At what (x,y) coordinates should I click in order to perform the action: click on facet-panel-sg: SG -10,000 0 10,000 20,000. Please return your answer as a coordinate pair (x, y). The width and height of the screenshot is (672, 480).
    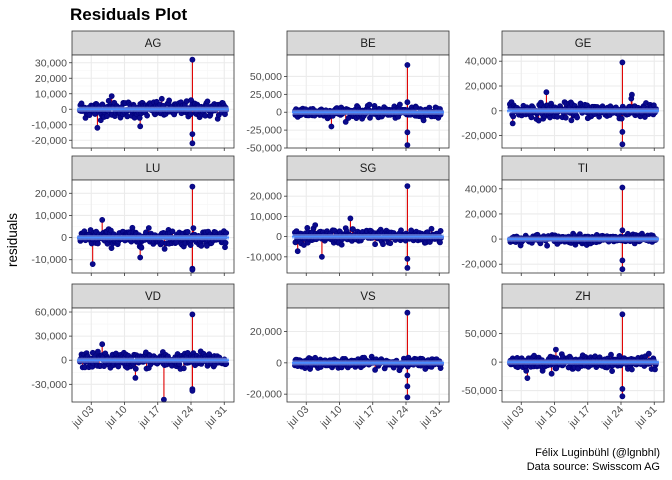
    Looking at the image, I should click on (348, 215).